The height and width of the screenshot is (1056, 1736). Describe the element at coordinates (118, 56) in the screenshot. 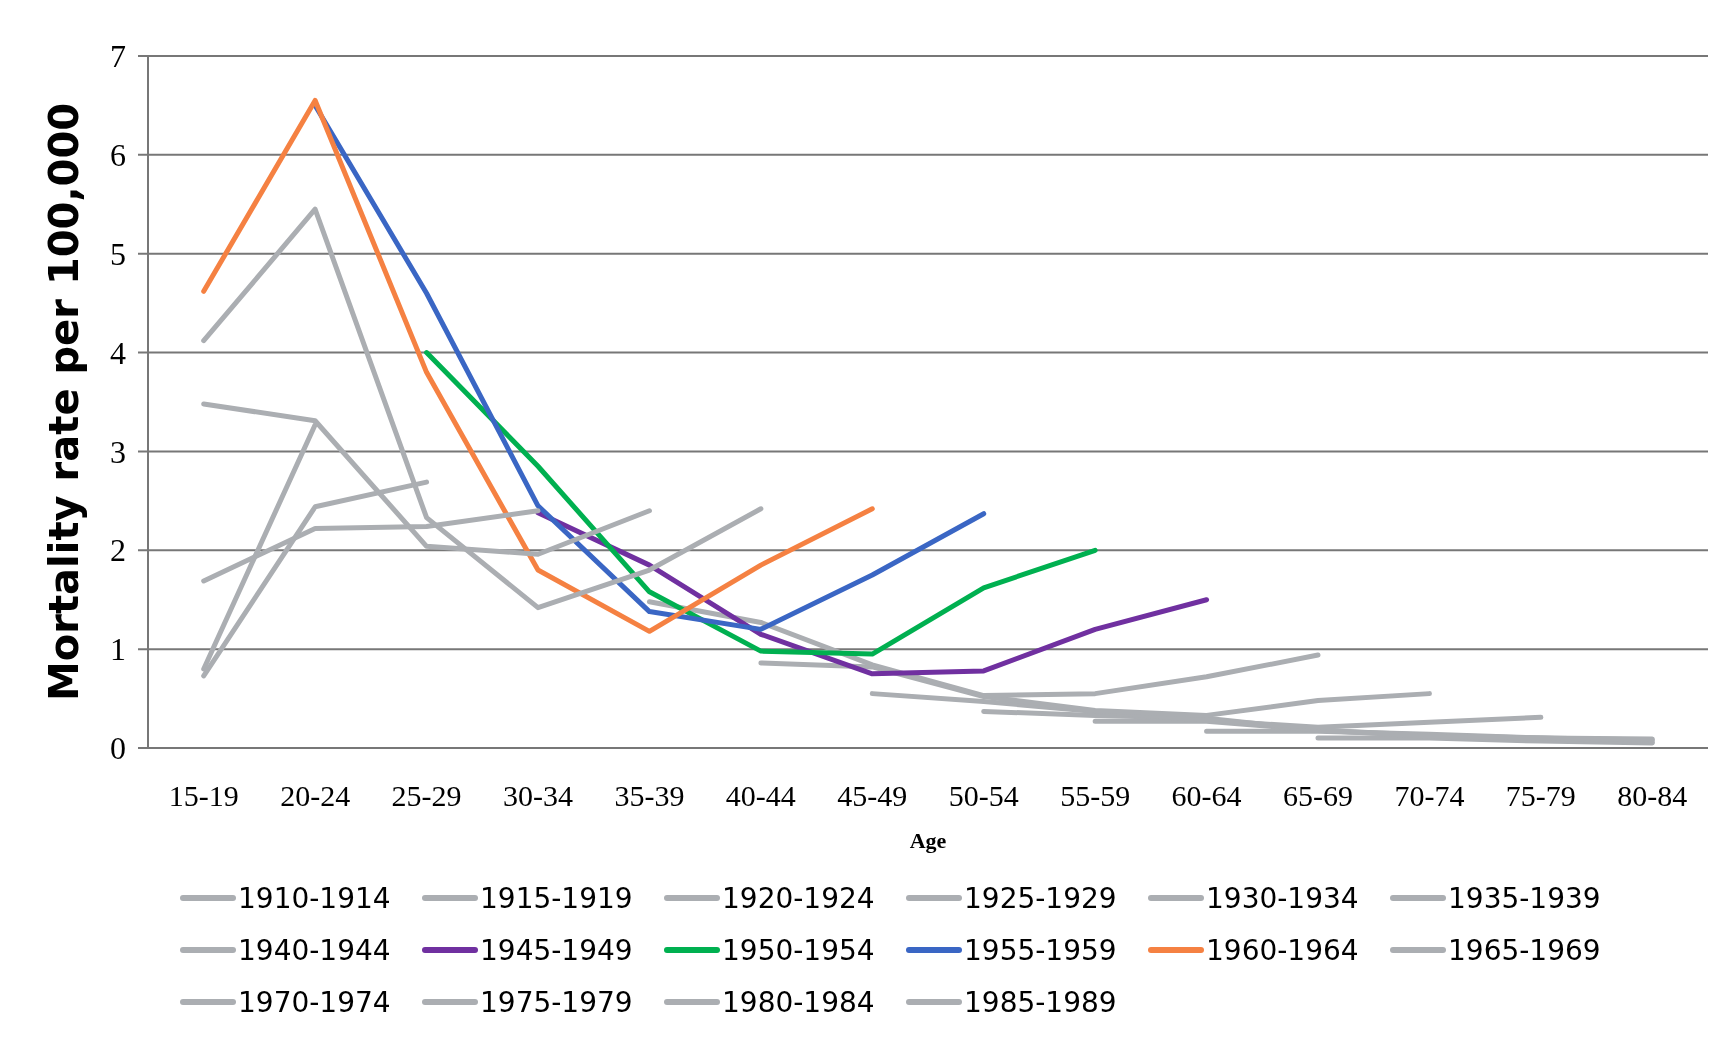

I see `y-tick-label: 7` at that location.